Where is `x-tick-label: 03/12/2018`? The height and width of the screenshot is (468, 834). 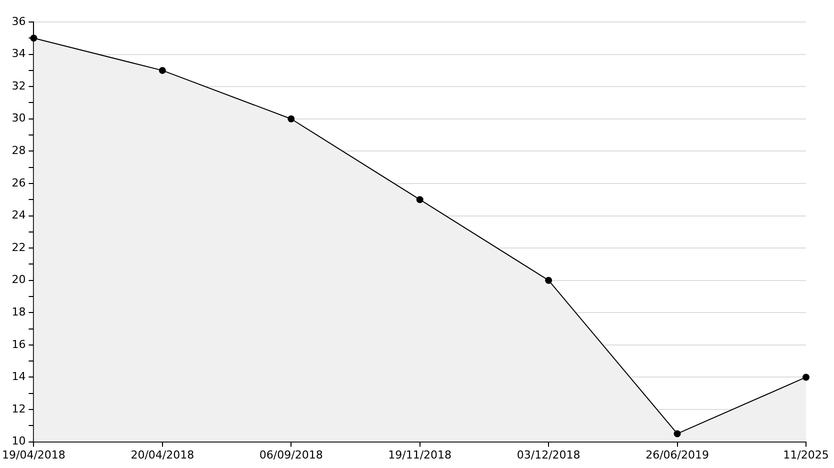
x-tick-label: 03/12/2018 is located at coordinates (548, 455).